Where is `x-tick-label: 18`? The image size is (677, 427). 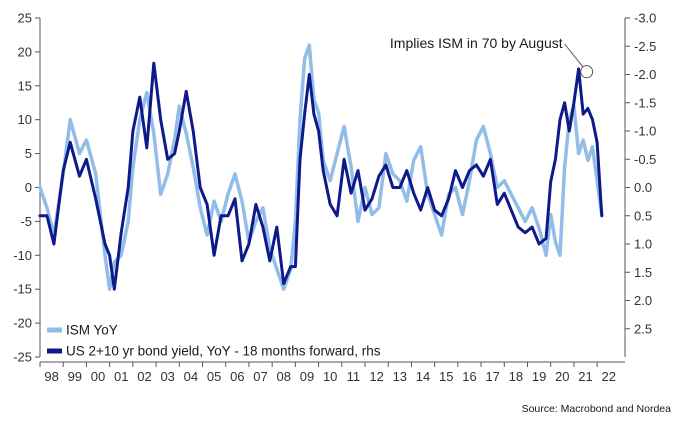
x-tick-label: 18 is located at coordinates (516, 376).